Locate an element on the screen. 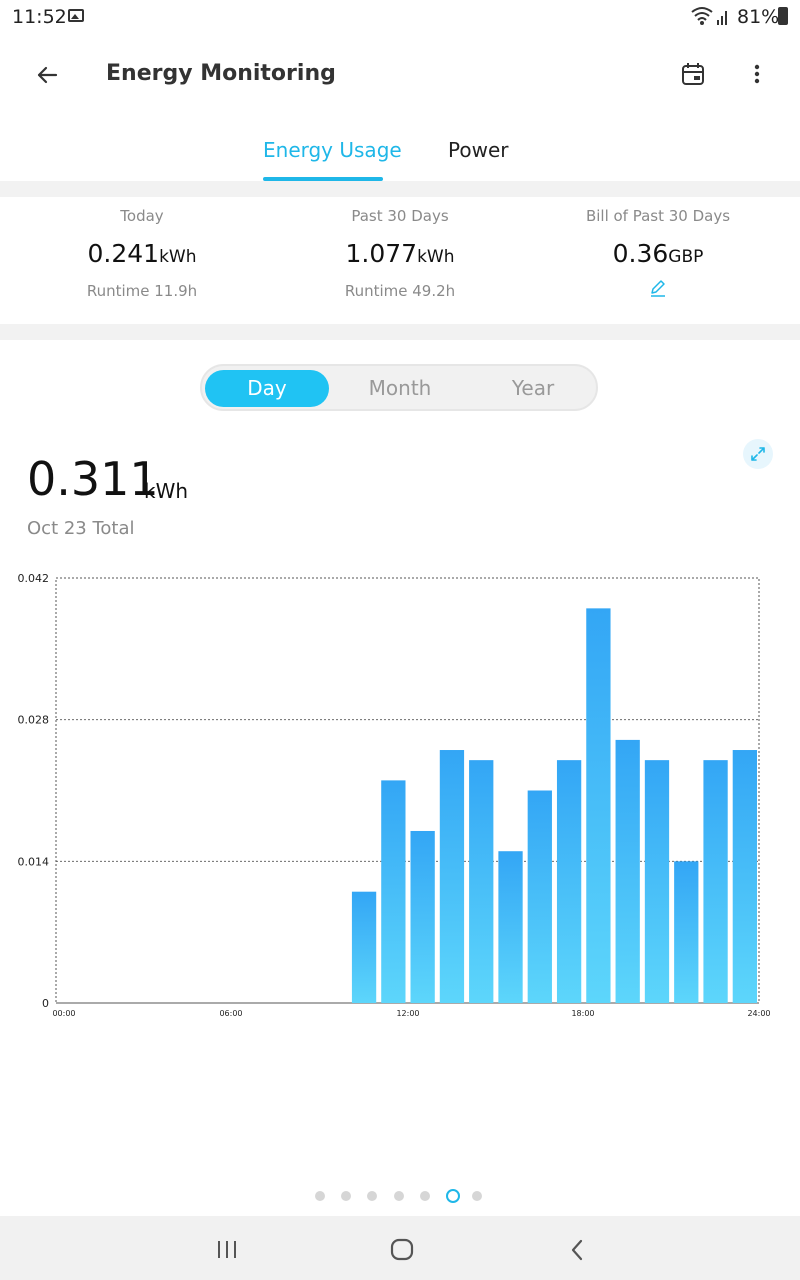  x-tick-label: 12:00 is located at coordinates (407, 1013).